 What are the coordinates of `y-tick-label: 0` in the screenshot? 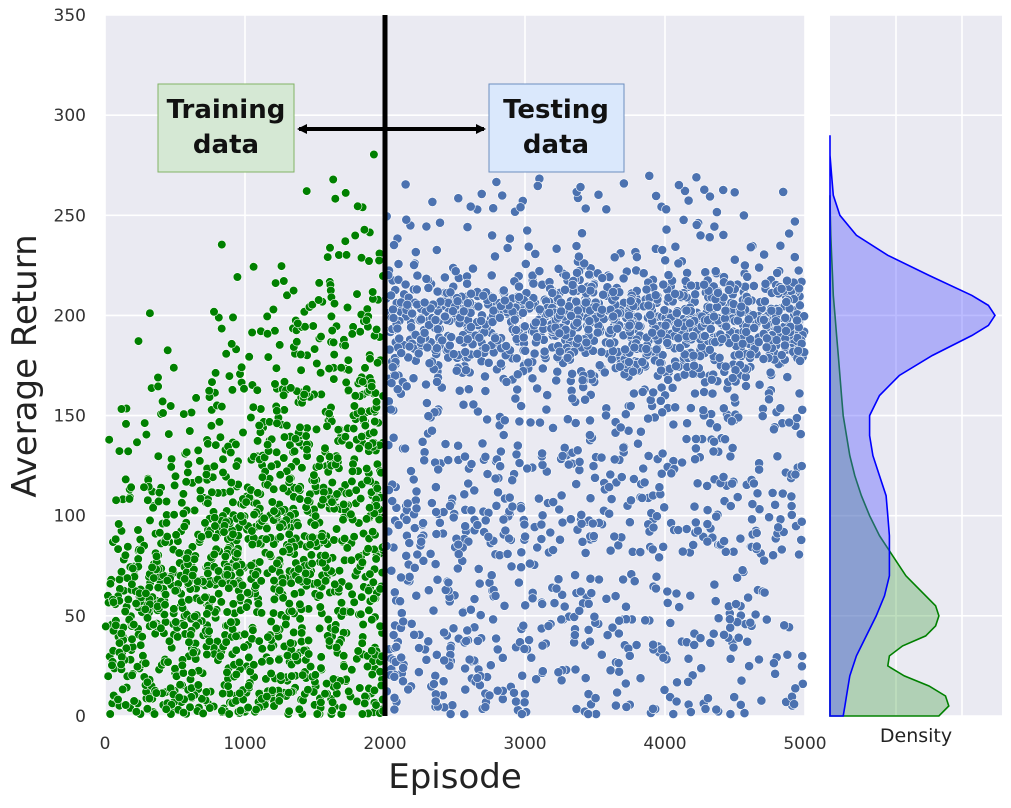 It's located at (80, 717).